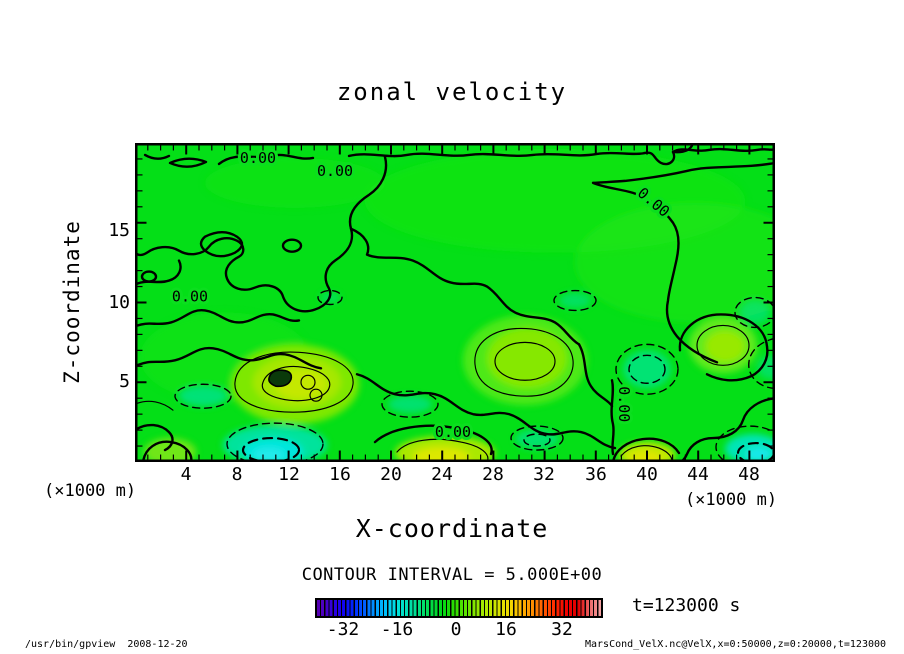 The height and width of the screenshot is (654, 904). Describe the element at coordinates (119, 302) in the screenshot. I see `y-tick-label: 10` at that location.